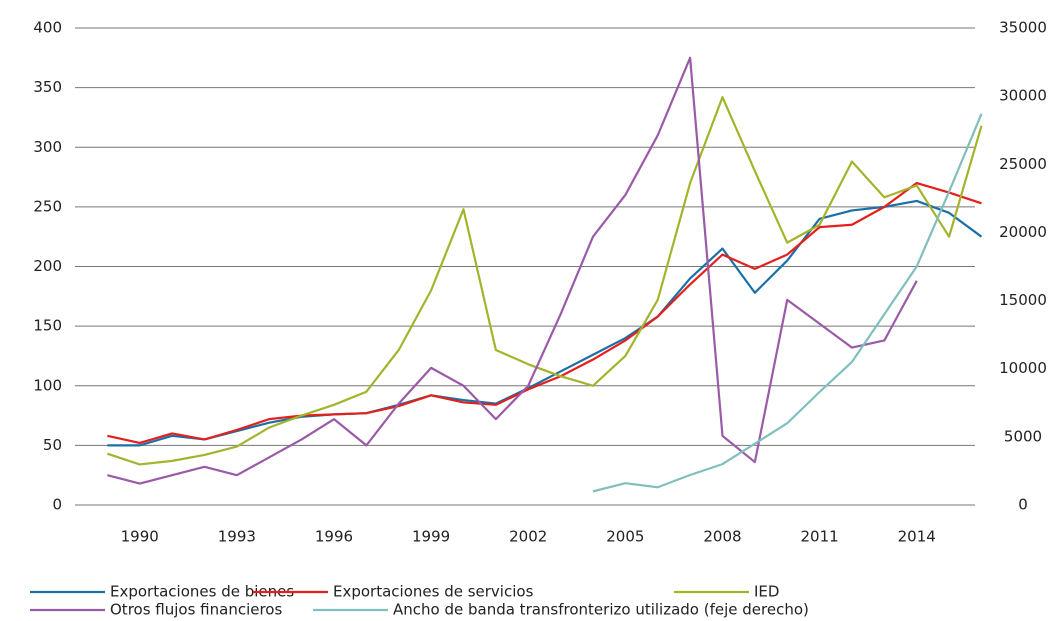  I want to click on y2-tick-label: 25000, so click(1023, 164).